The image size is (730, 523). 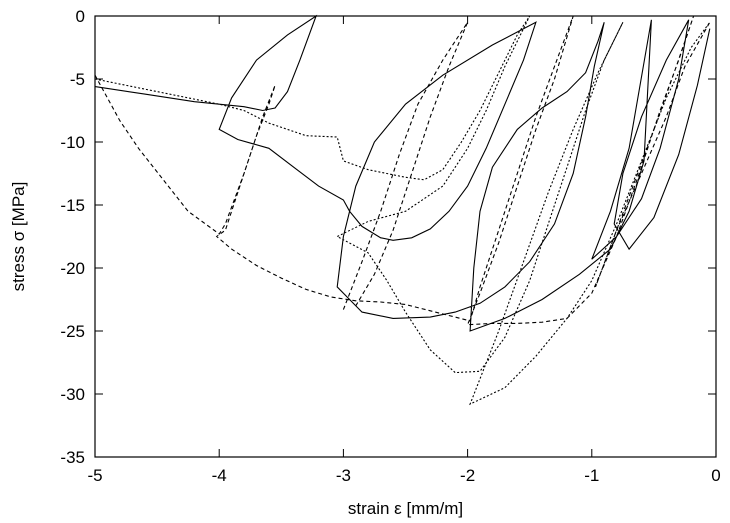 What do you see at coordinates (72, 268) in the screenshot?
I see `y-tick-label: -20` at bounding box center [72, 268].